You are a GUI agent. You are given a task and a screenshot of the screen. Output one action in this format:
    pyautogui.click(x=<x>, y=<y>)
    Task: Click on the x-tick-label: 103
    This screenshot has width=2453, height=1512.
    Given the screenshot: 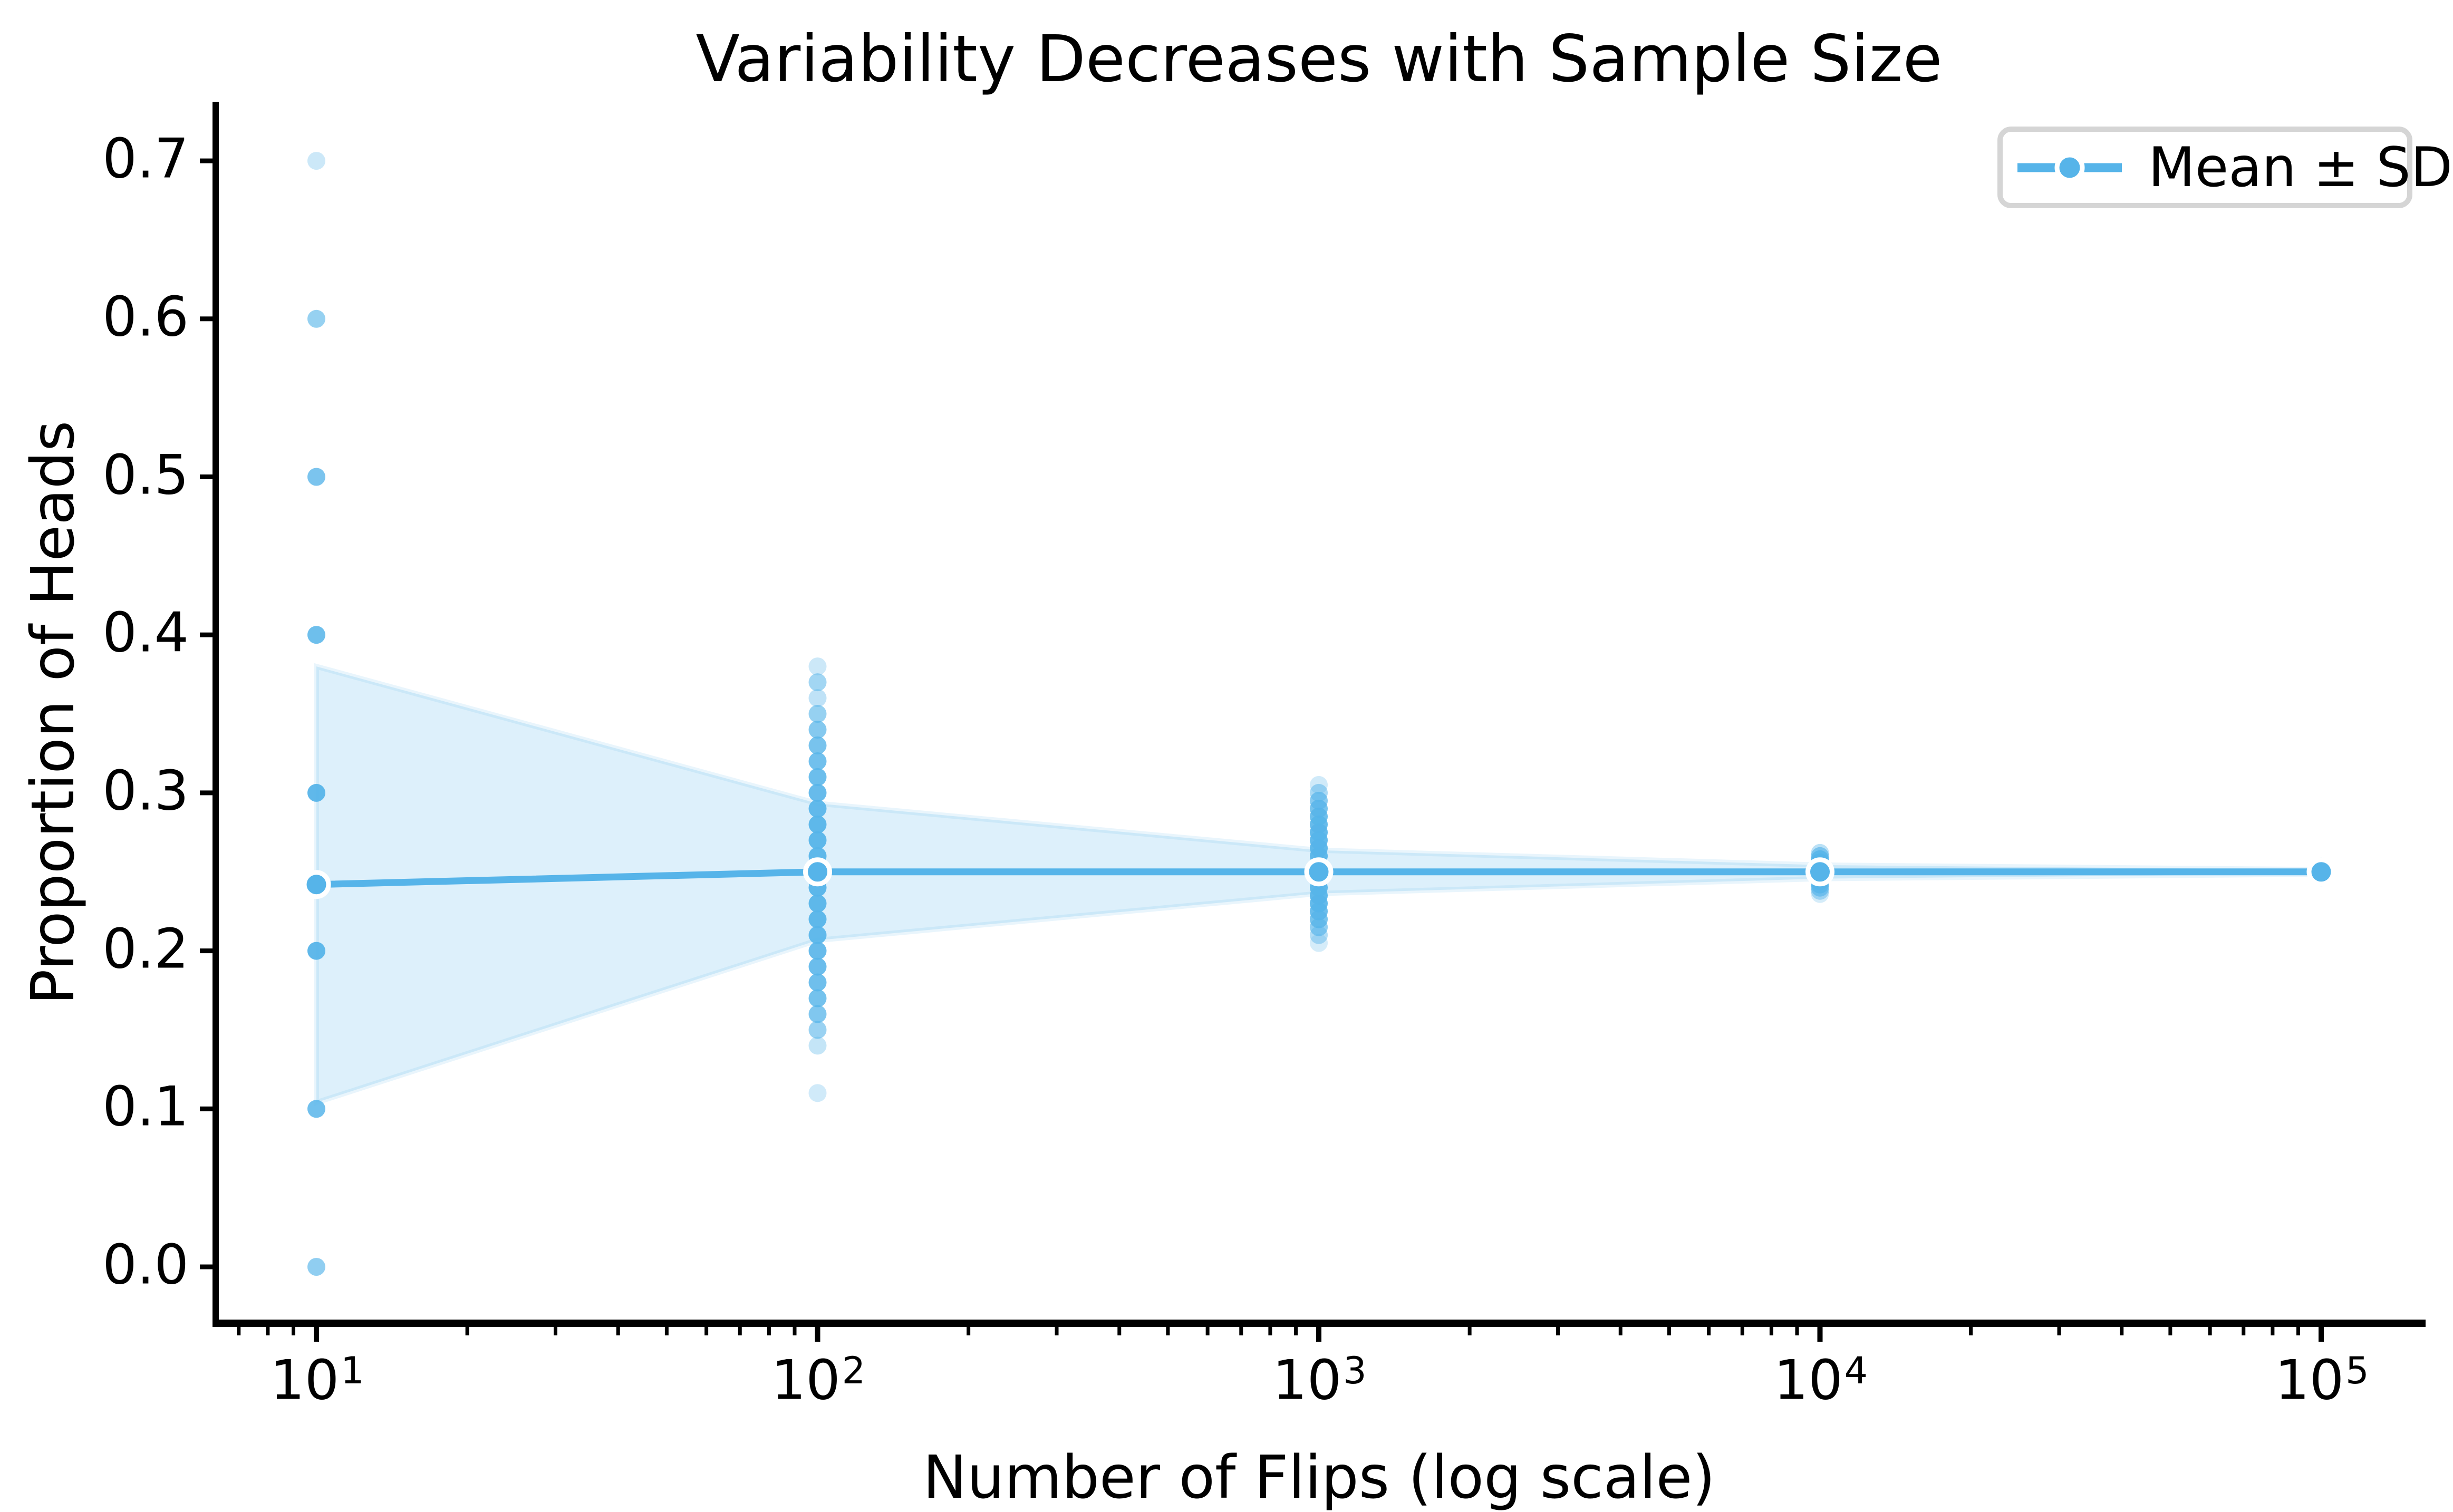 What is the action you would take?
    pyautogui.click(x=1319, y=1380)
    